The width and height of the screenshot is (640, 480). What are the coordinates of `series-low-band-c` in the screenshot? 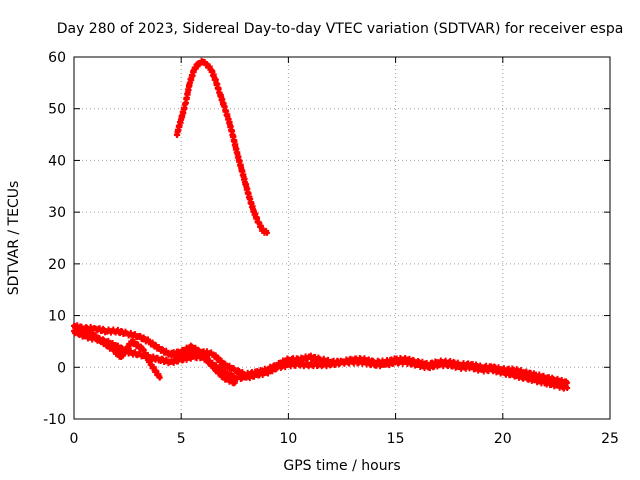 It's located at (120, 353).